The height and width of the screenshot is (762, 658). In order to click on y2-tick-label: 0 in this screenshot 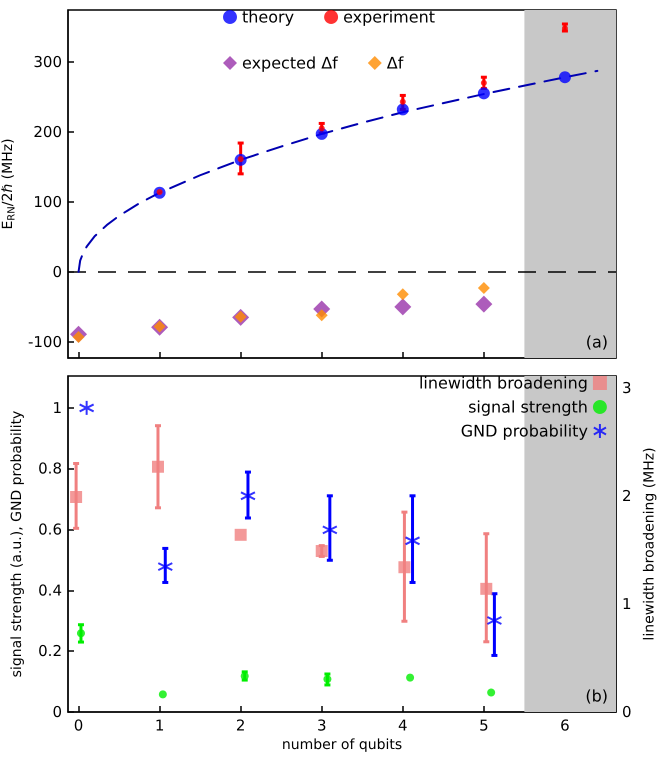, I will do `click(627, 712)`.